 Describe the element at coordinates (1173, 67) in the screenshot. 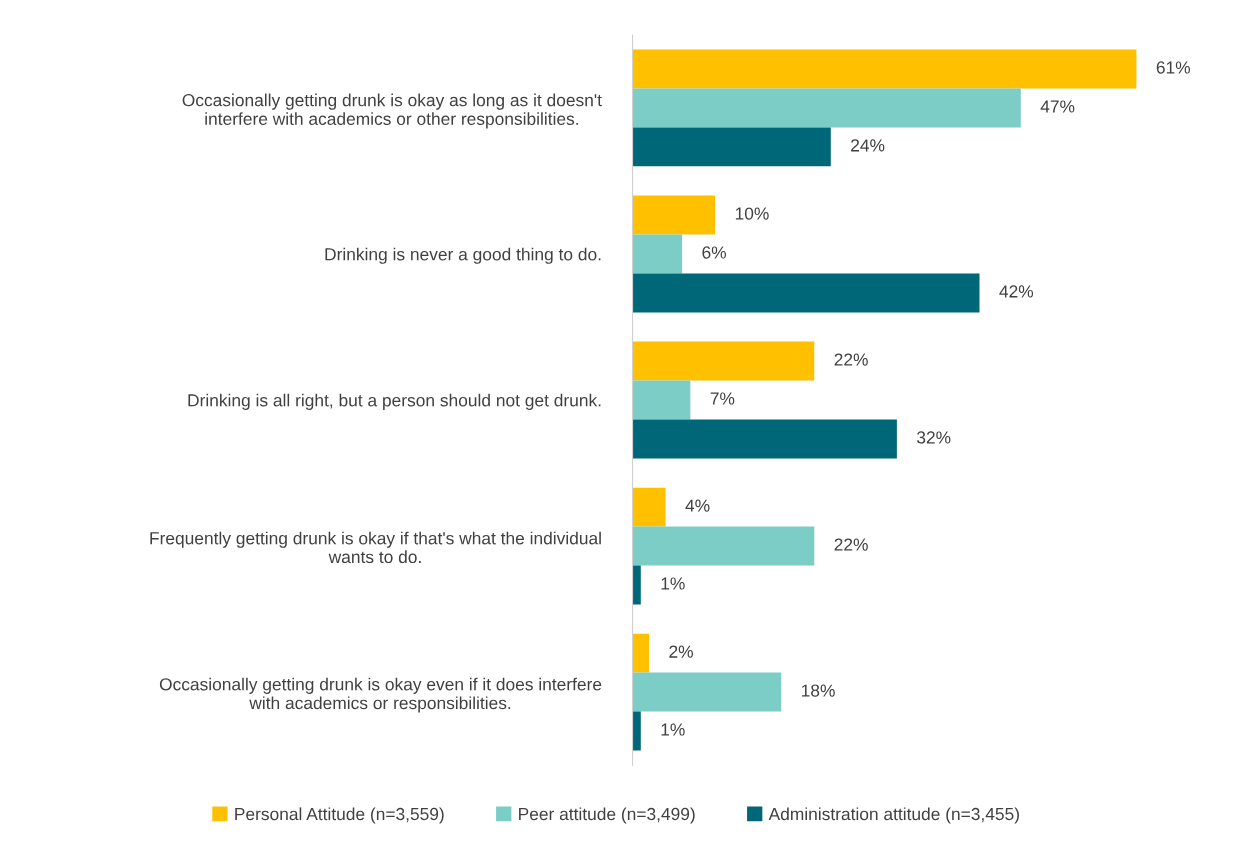

I see `data-label: 61%` at that location.